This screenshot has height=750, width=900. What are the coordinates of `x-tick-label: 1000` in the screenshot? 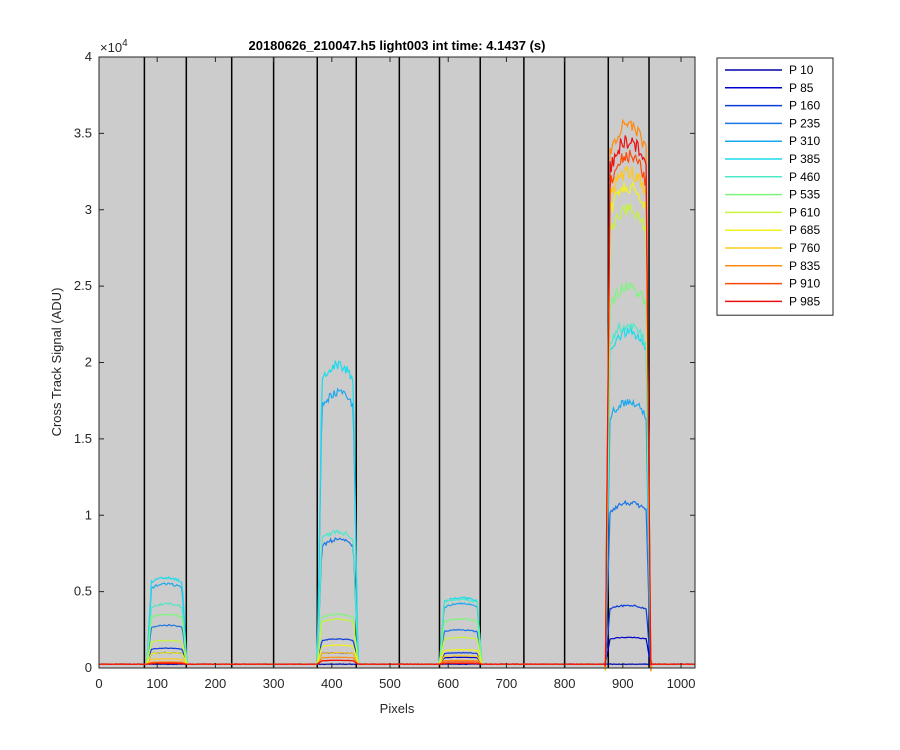 It's located at (681, 683).